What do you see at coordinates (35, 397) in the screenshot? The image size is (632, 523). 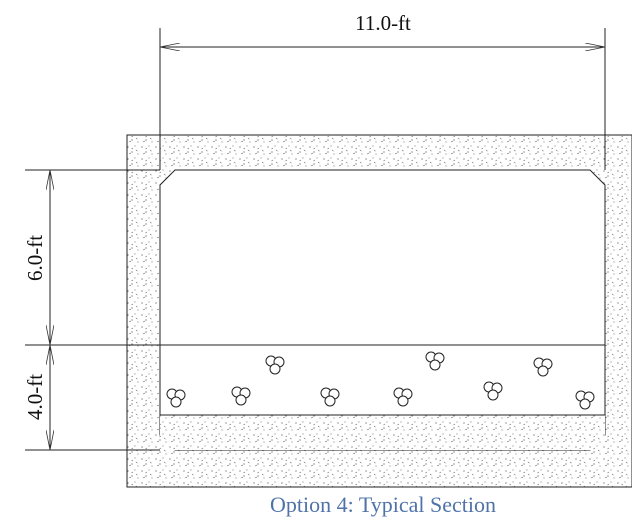 I see `lower-height-label: 4.0-ft` at bounding box center [35, 397].